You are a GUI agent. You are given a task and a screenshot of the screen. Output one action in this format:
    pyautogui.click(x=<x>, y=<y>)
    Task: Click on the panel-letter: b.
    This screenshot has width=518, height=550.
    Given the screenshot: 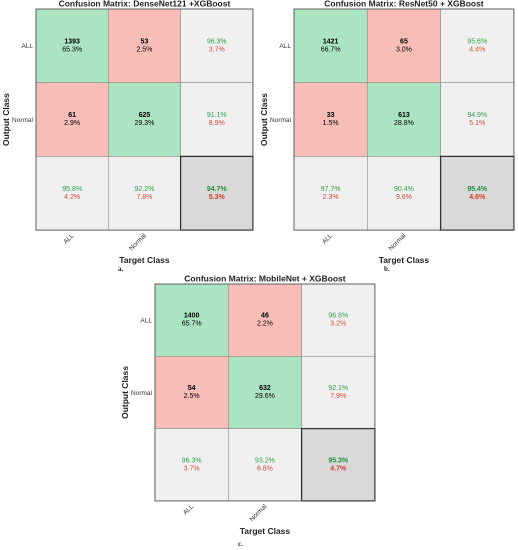 What is the action you would take?
    pyautogui.click(x=387, y=269)
    